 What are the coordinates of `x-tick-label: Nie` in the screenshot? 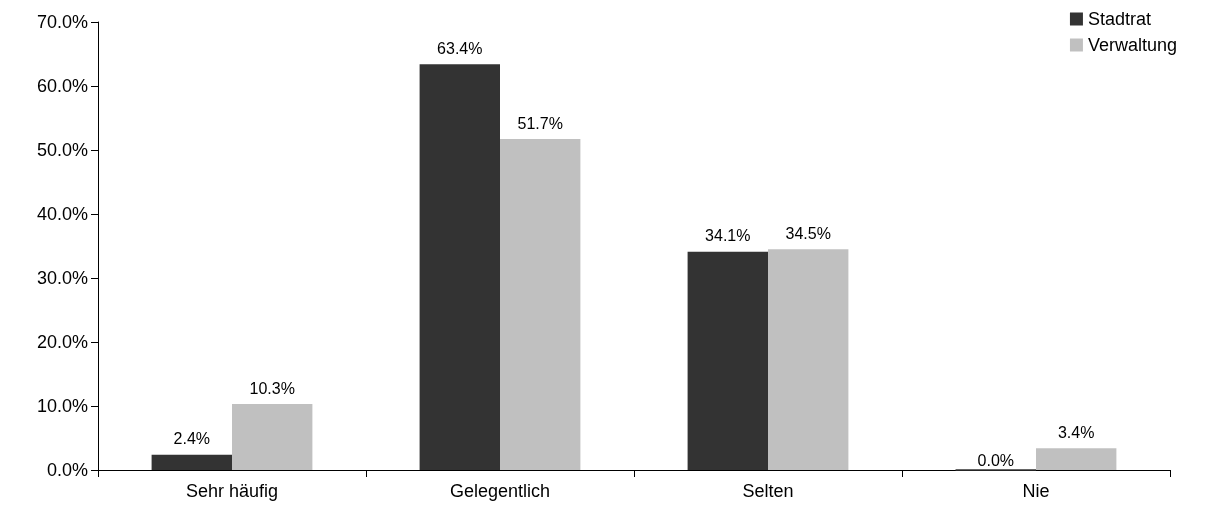 It's located at (1036, 491).